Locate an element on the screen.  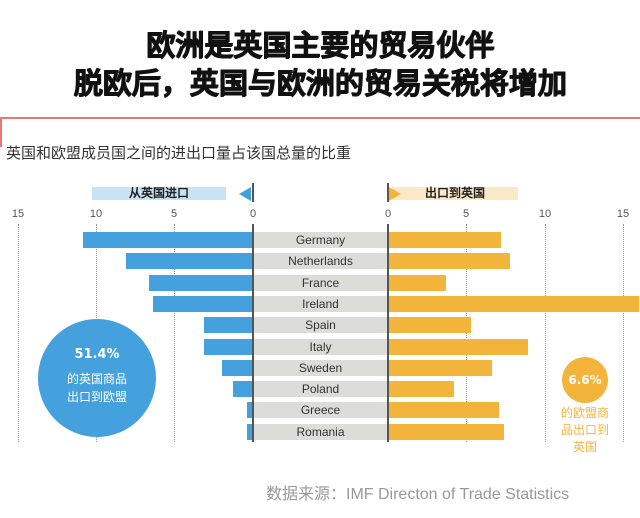
table-row: Spain is located at coordinates (320, 325).